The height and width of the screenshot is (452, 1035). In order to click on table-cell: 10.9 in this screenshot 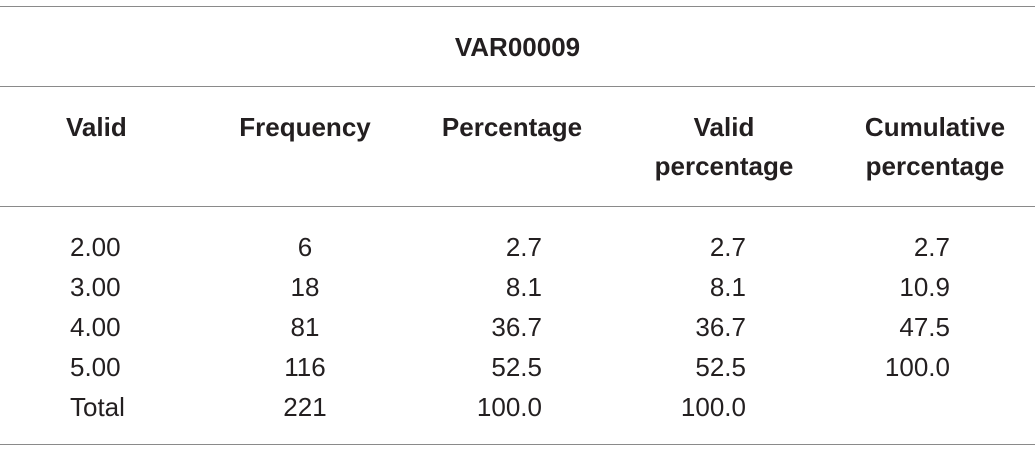, I will do `click(924, 287)`.